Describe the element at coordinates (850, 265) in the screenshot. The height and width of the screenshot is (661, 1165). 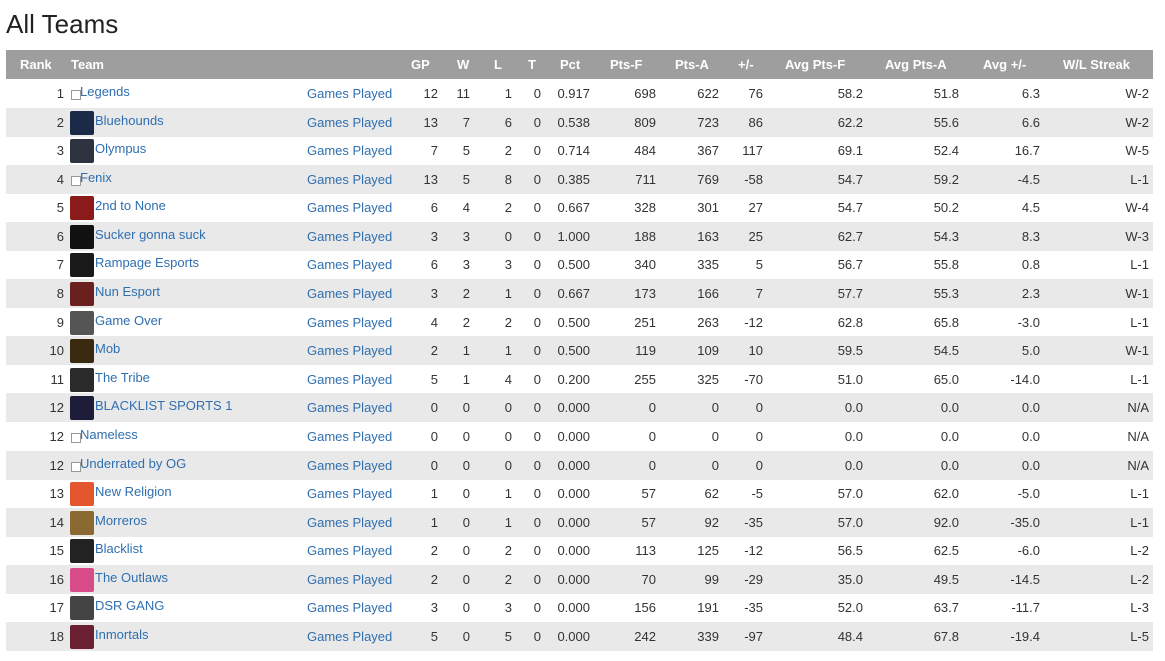
I see `table-cell: 56.7` at that location.